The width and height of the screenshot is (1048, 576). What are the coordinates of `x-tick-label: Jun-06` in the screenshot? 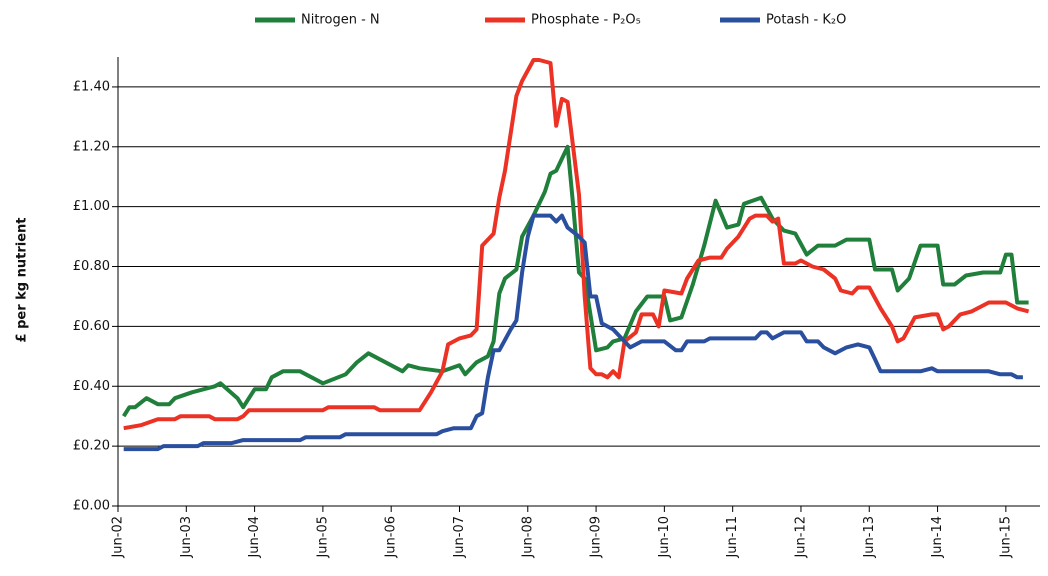 It's located at (391, 537).